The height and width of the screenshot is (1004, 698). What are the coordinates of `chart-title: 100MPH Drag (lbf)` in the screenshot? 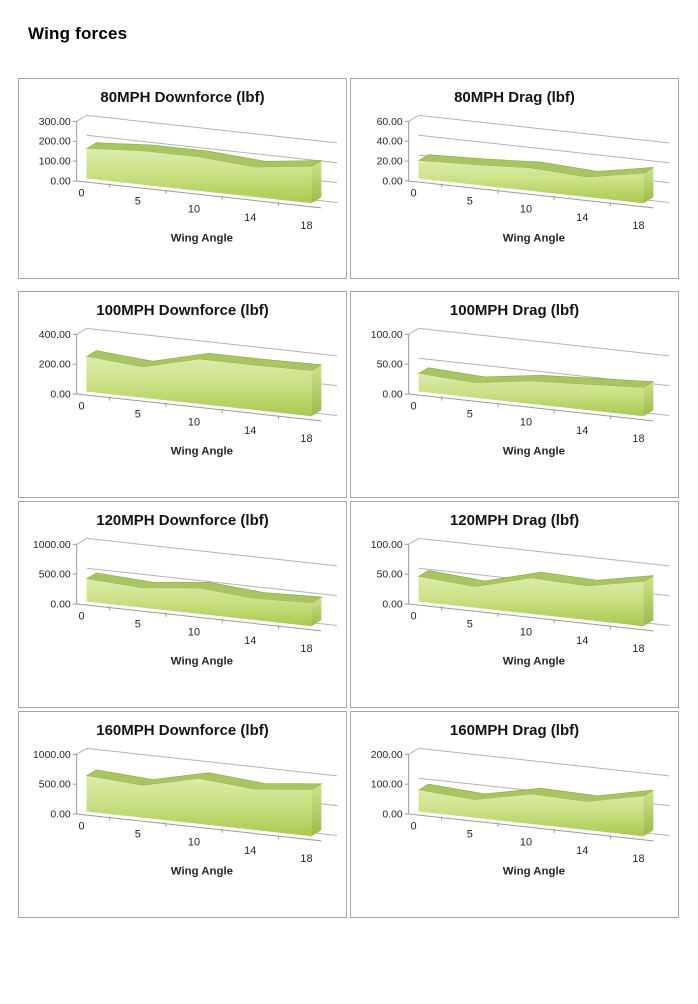 It's located at (514, 310).